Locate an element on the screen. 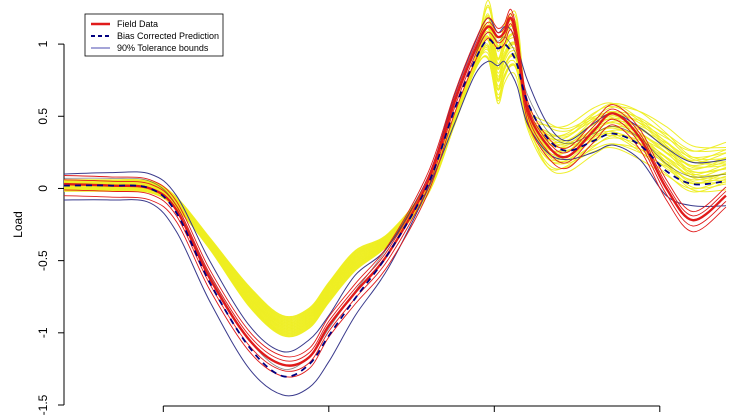 The height and width of the screenshot is (416, 740). legend-label: Bias Corrected Prediction is located at coordinates (168, 36).